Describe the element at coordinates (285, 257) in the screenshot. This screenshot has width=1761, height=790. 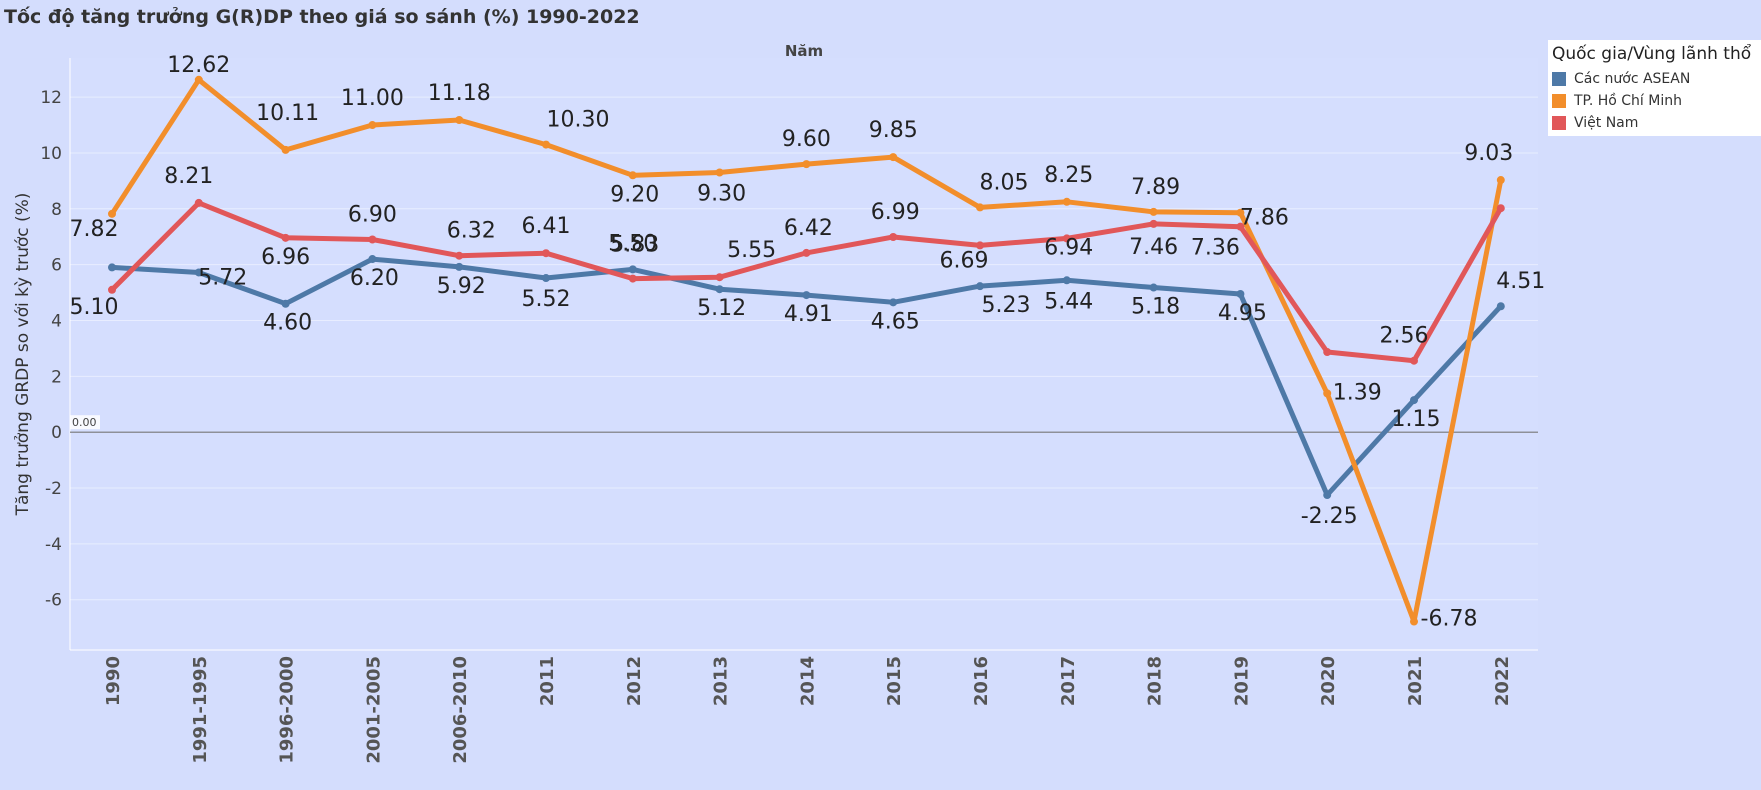
I see `data-label: 6.96` at that location.